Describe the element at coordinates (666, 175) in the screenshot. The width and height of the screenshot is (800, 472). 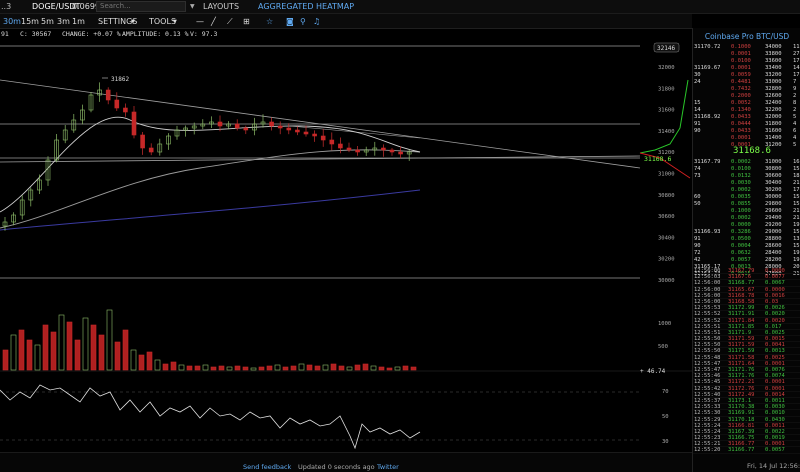
I see `price-axis-label: 31000` at that location.